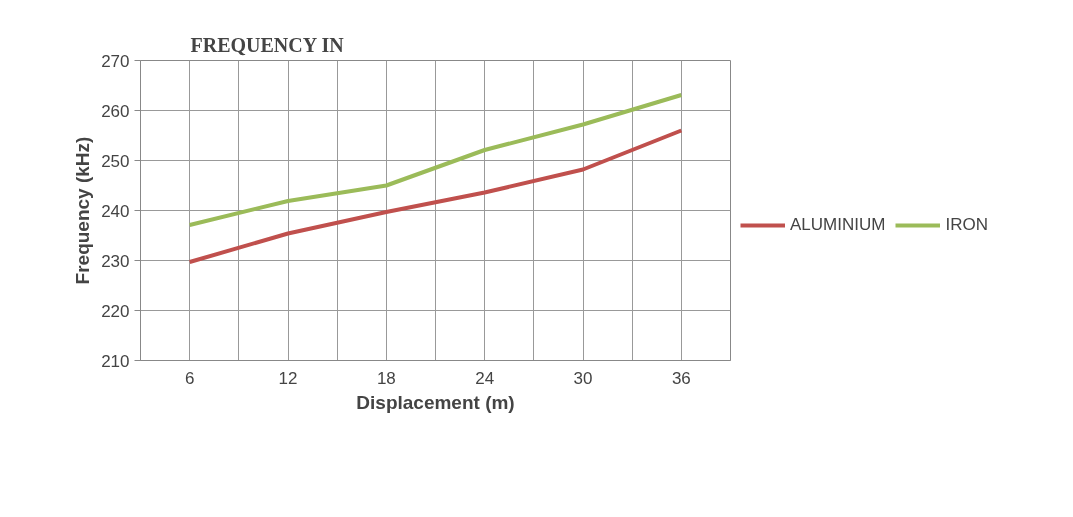 Image resolution: width=1073 pixels, height=517 pixels. What do you see at coordinates (115, 161) in the screenshot?
I see `y-tick-label: 250` at bounding box center [115, 161].